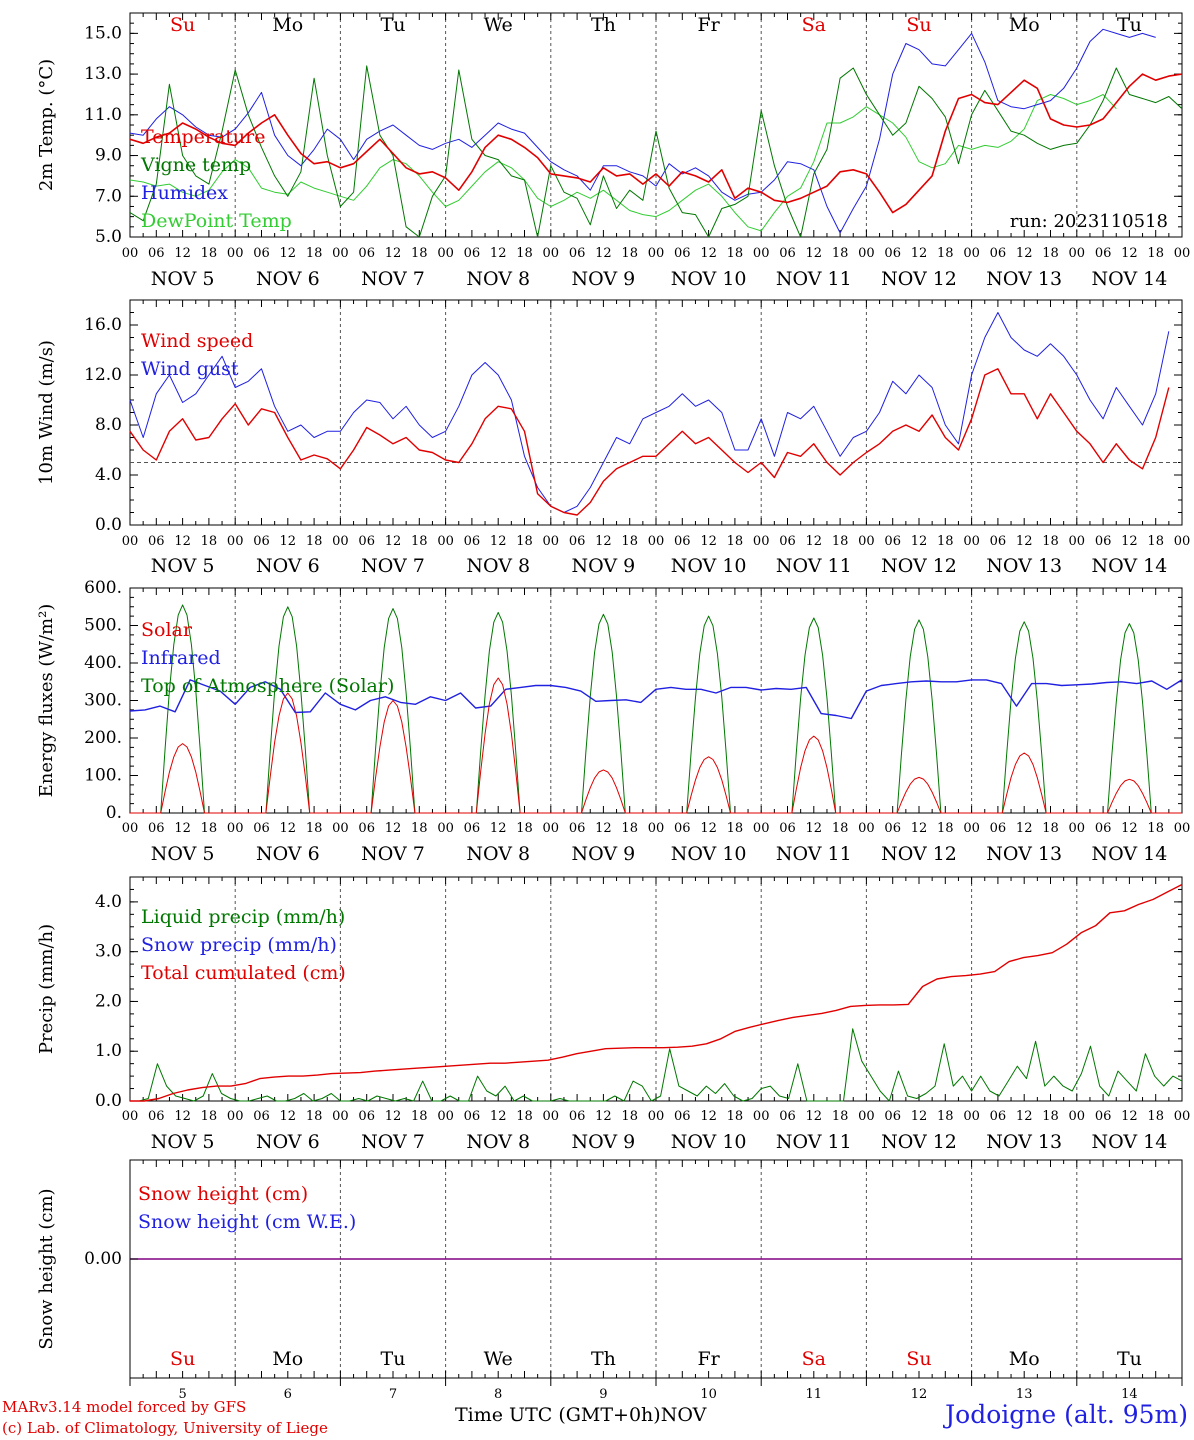 The width and height of the screenshot is (1194, 1440). Describe the element at coordinates (1089, 221) in the screenshot. I see `run-label: run: 2023110518` at that location.